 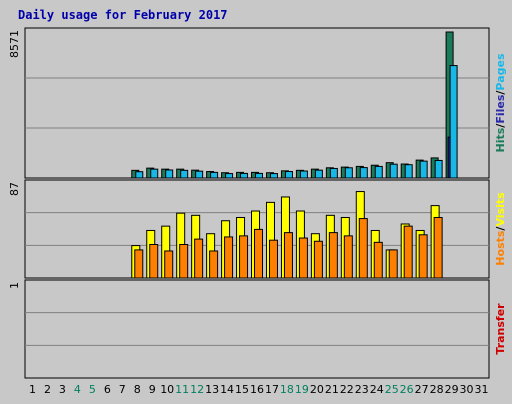 I want to click on day-label: 15, so click(x=242, y=389).